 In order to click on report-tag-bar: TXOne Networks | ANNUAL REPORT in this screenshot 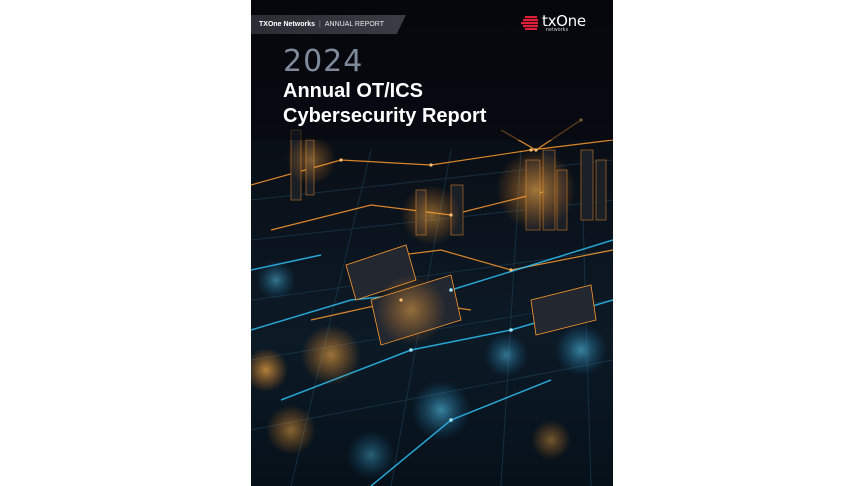, I will do `click(328, 24)`.